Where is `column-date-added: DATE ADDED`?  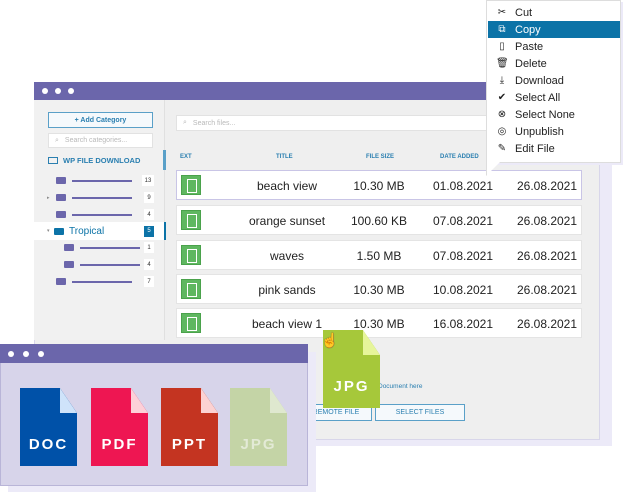
column-date-added: DATE ADDED is located at coordinates (459, 157).